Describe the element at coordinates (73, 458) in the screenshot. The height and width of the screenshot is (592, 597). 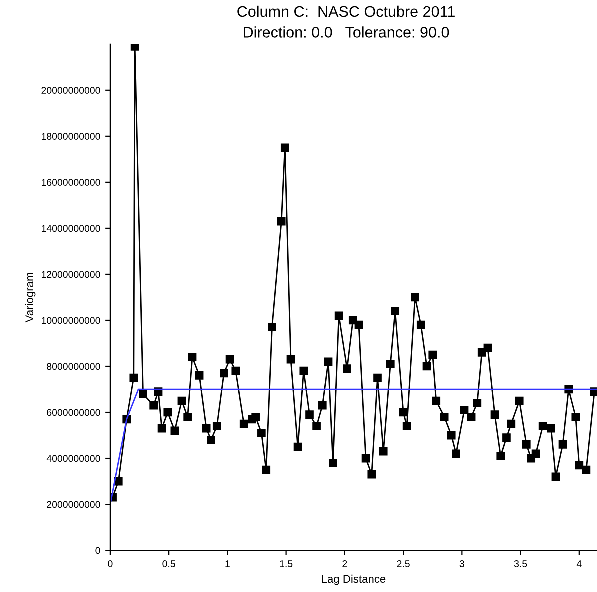
I see `y-tick-label: 4000000000` at that location.